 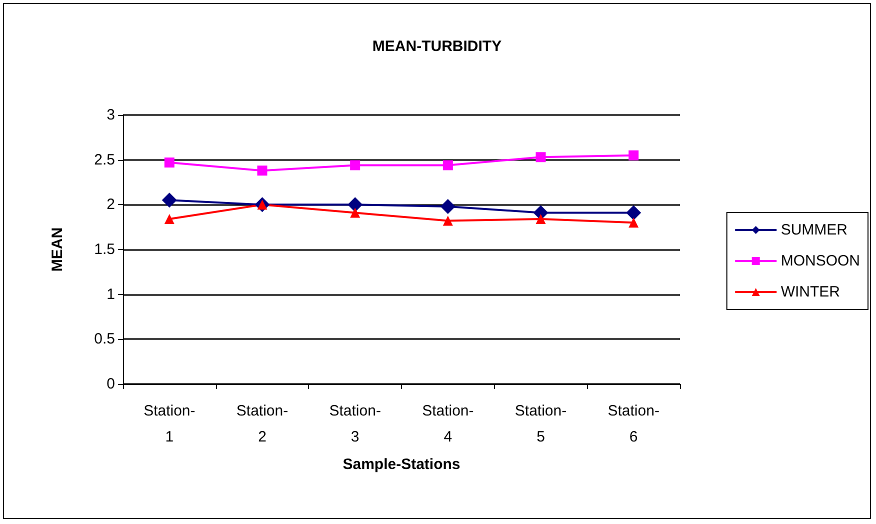 What do you see at coordinates (437, 46) in the screenshot?
I see `chart-title: MEAN-TURBIDITY` at bounding box center [437, 46].